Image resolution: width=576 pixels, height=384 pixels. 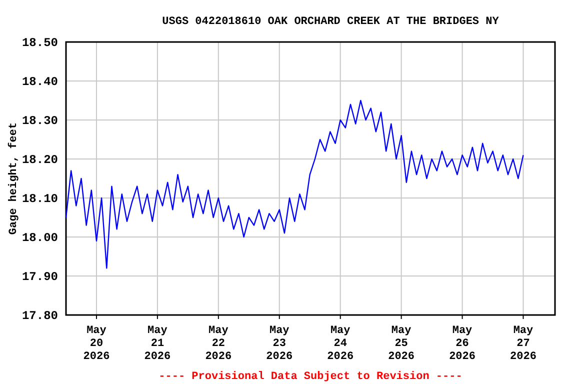 I want to click on x-tick-label: May 27 2026, so click(x=523, y=344).